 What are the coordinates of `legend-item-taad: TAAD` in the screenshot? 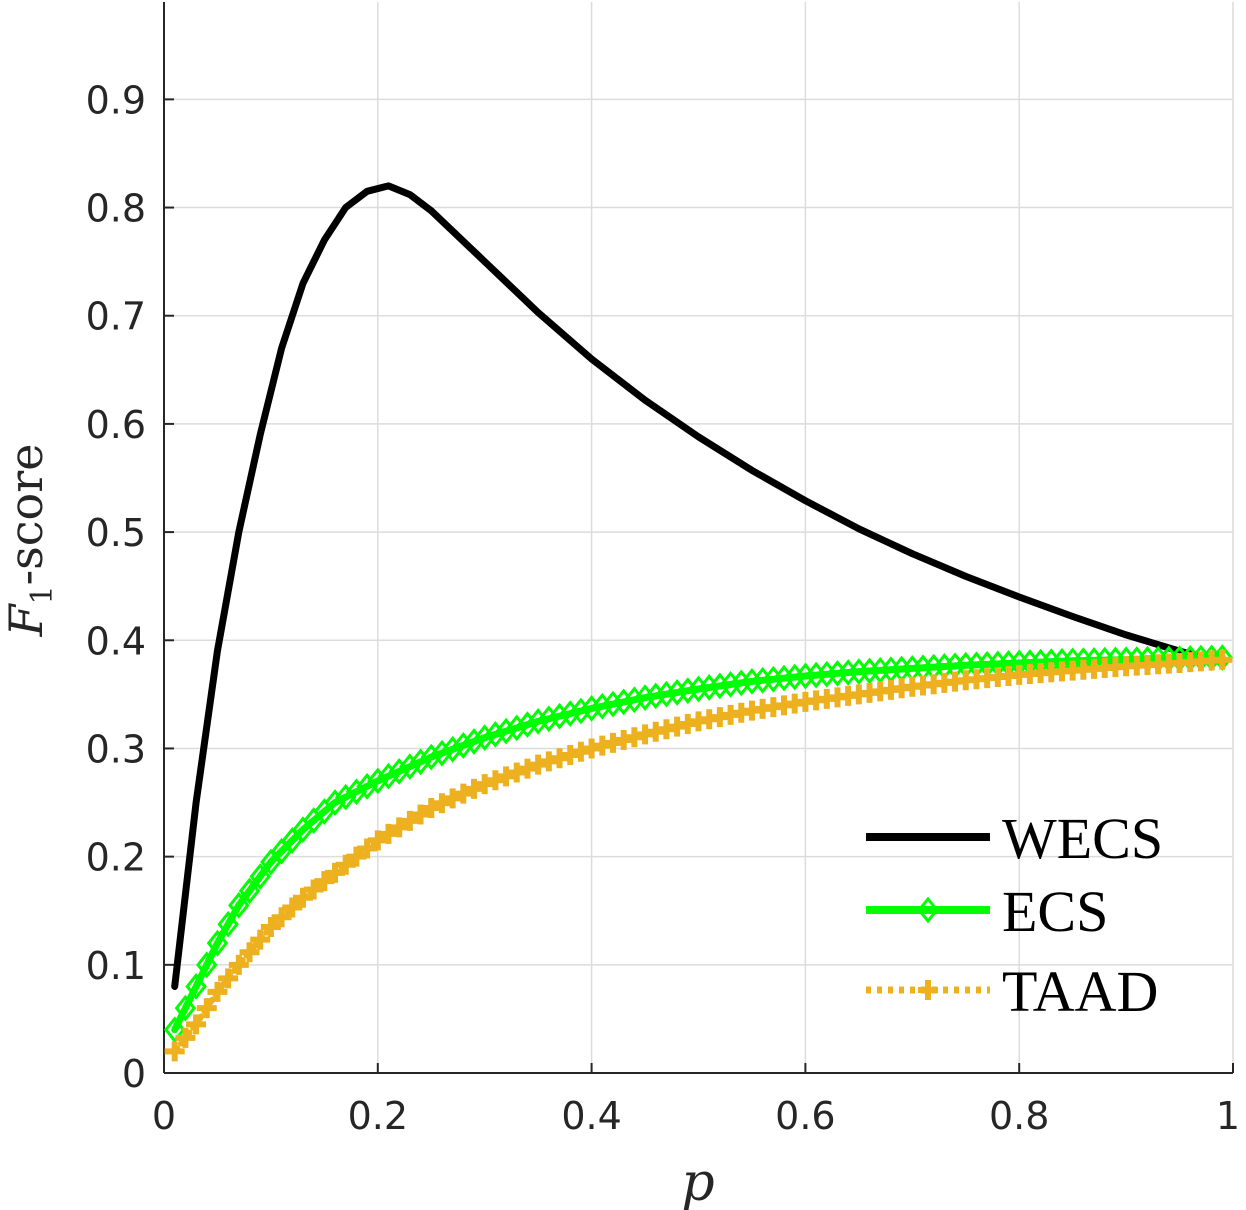 It's located at (1012, 991).